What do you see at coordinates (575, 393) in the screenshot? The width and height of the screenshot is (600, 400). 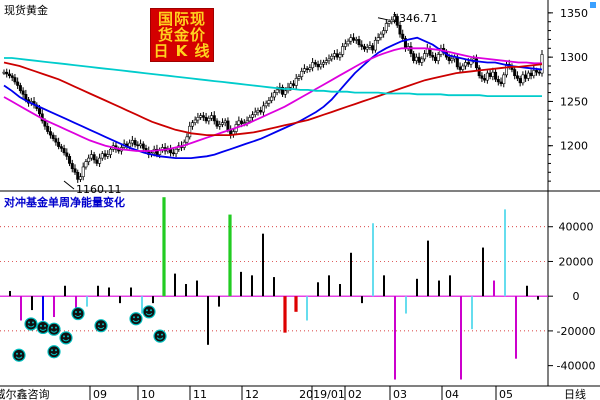 I see `x-label: 日线` at bounding box center [575, 393].